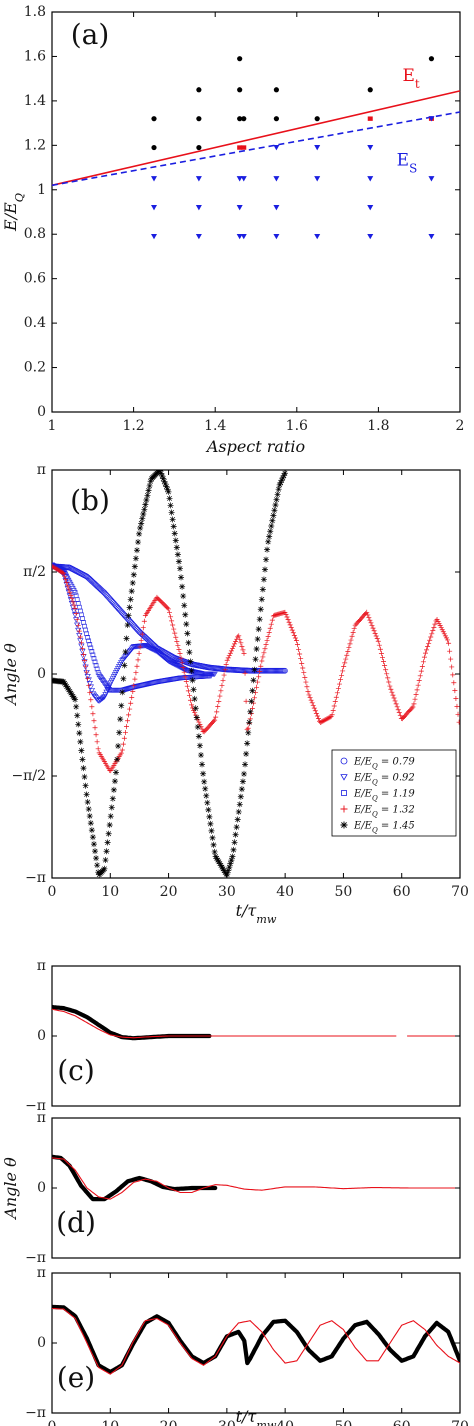 This screenshot has width=474, height=1426. I want to click on panel-b-label: (b), so click(90, 500).